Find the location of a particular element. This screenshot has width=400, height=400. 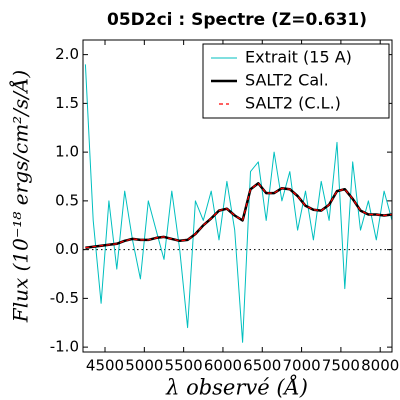

series-line is located at coordinates (238, 215).